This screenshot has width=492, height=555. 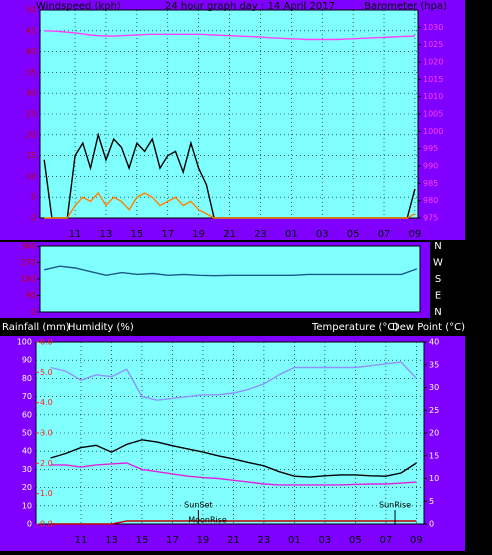 What do you see at coordinates (27, 414) in the screenshot?
I see `y-tick-label: 60` at bounding box center [27, 414].